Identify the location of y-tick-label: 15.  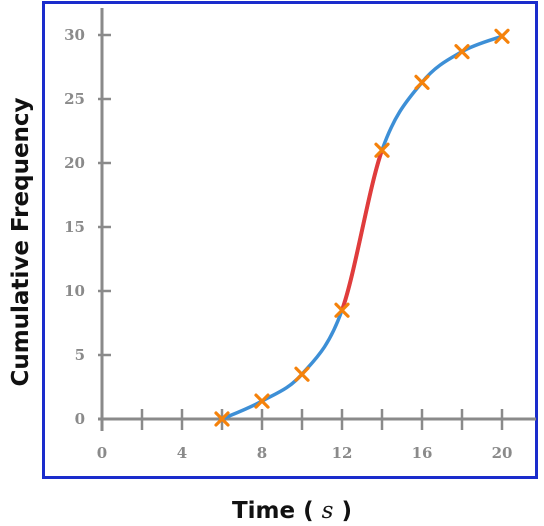
(74, 227).